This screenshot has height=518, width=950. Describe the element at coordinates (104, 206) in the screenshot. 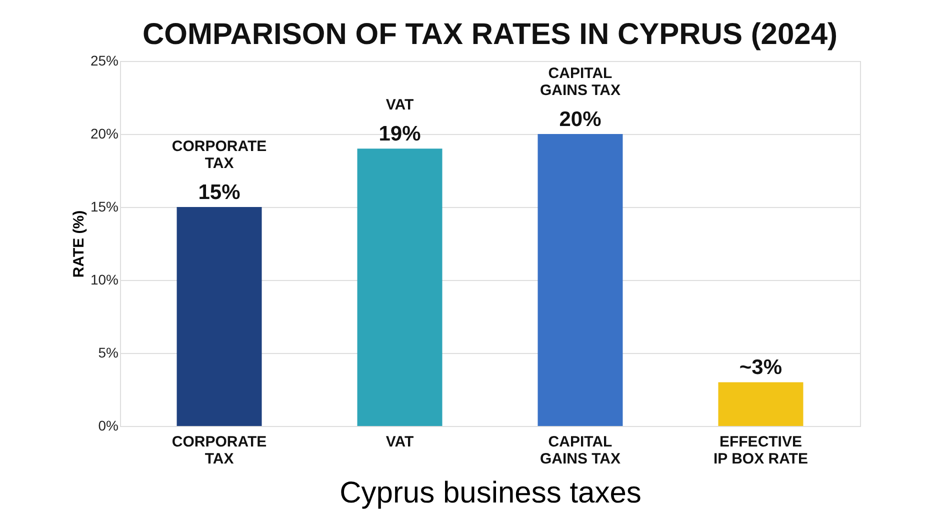

I see `y-tick-label: 15%` at that location.